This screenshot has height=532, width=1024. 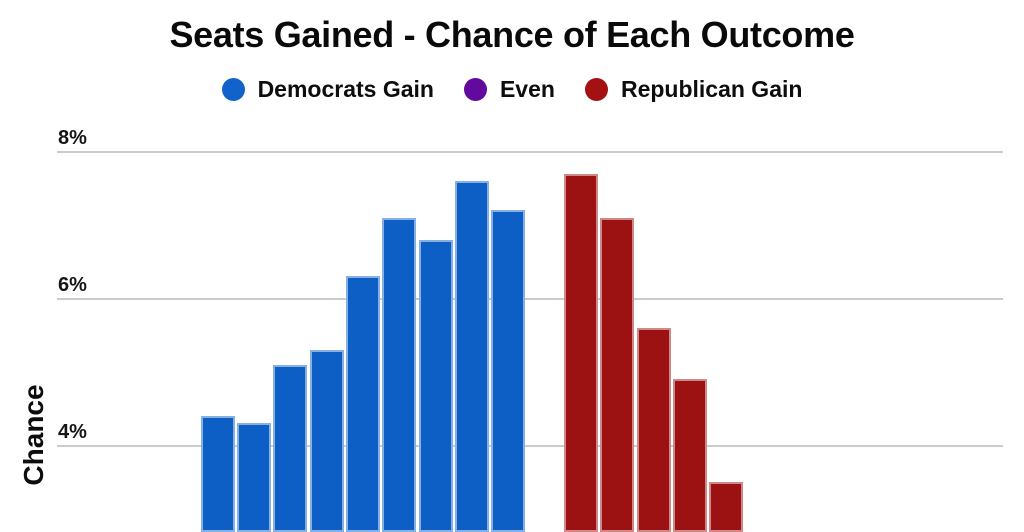 I want to click on gridline-4%, so click(x=530, y=445).